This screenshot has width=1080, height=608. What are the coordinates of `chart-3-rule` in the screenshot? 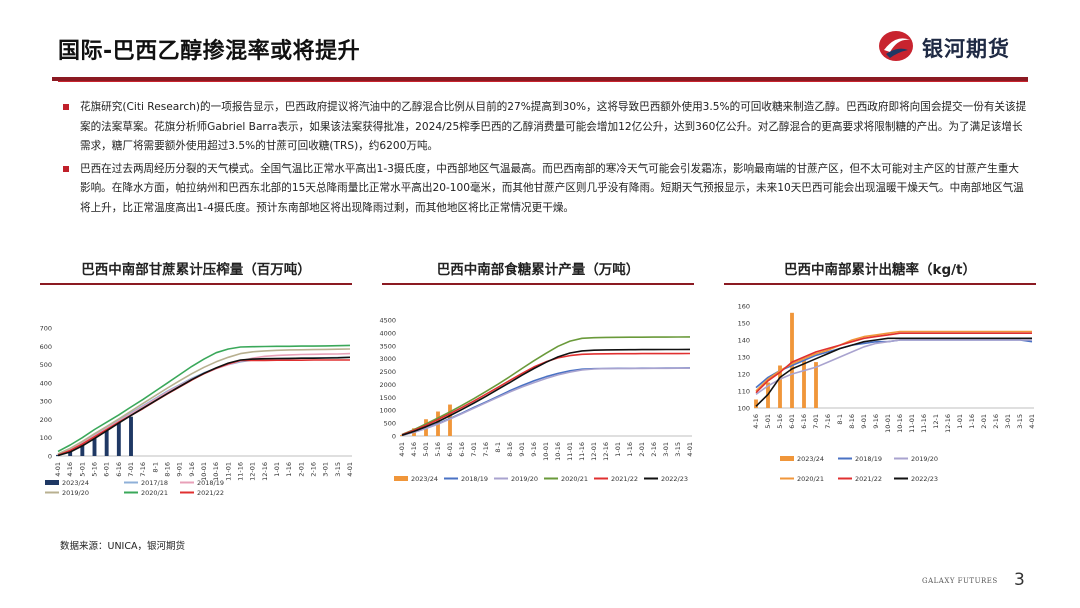 It's located at (880, 284).